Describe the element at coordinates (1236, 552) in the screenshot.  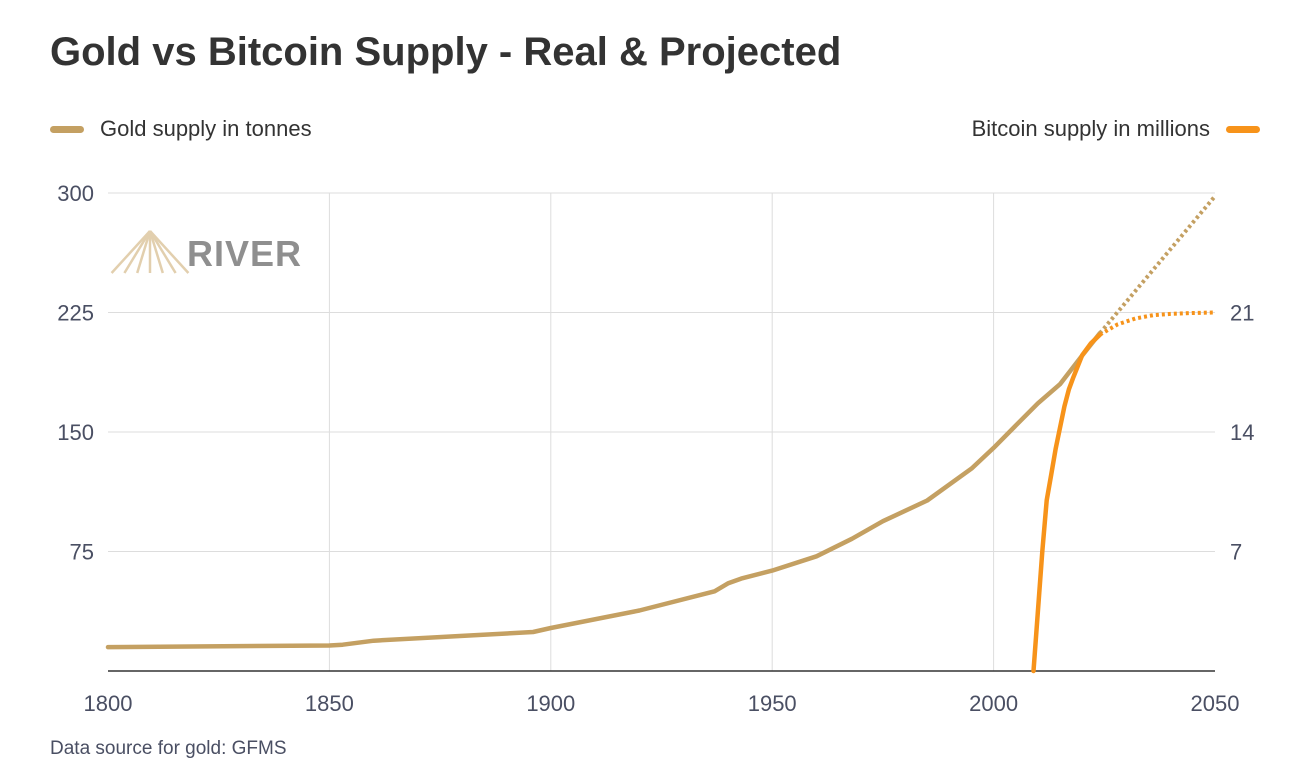
I see `y2-tick-label: 7` at that location.